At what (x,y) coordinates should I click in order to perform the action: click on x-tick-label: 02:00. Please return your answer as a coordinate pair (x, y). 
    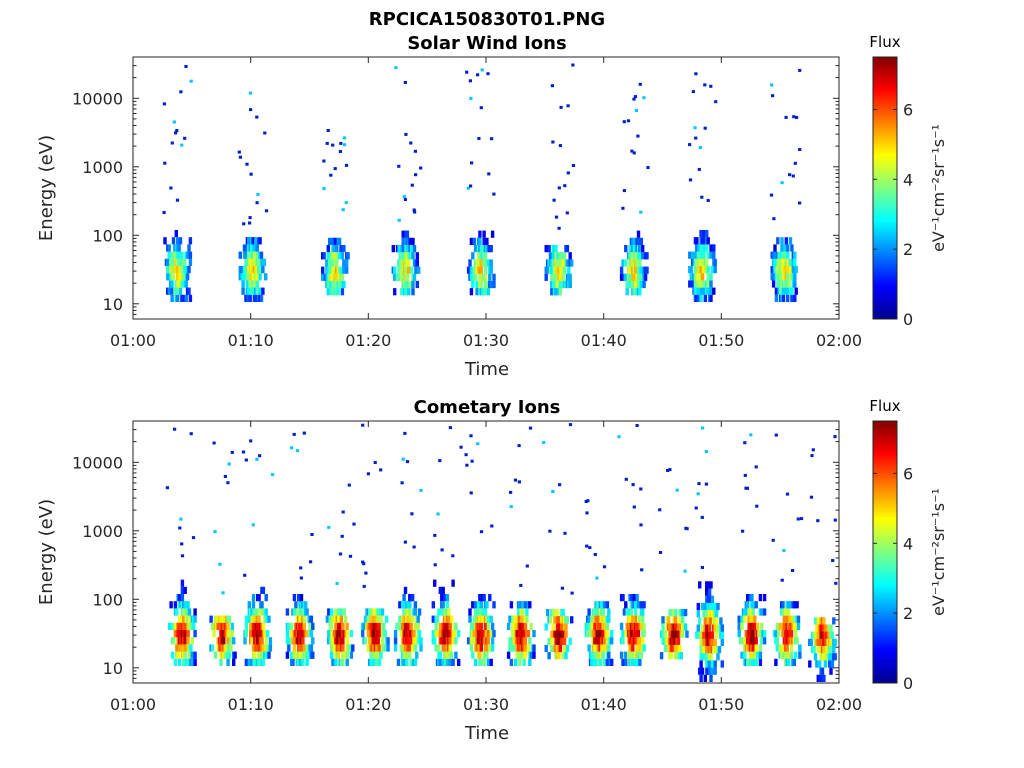
    Looking at the image, I should click on (839, 704).